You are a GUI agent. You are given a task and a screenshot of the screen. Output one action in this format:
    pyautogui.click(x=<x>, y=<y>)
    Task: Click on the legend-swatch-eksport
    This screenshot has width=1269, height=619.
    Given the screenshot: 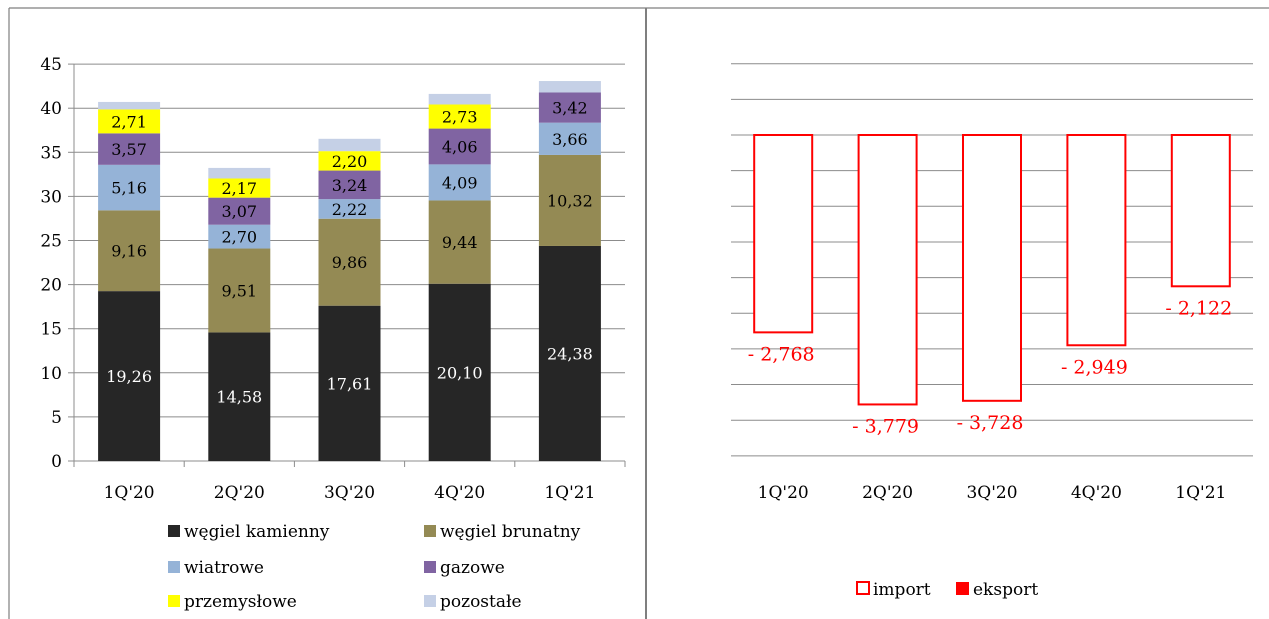 What is the action you would take?
    pyautogui.click(x=962, y=588)
    